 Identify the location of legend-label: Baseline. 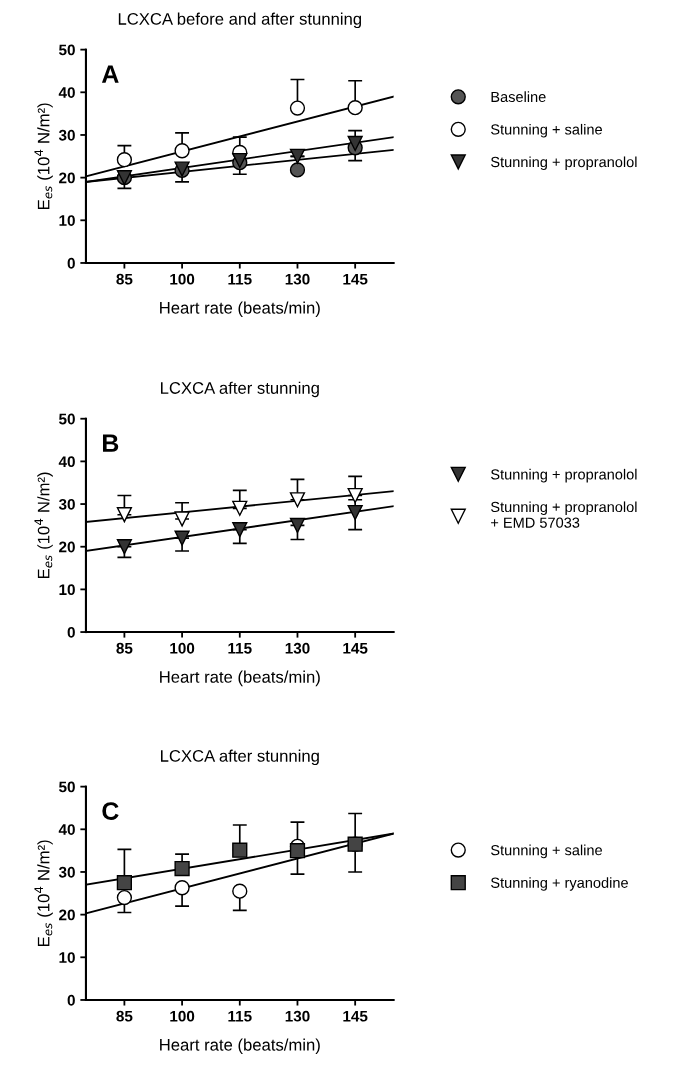
(518, 97).